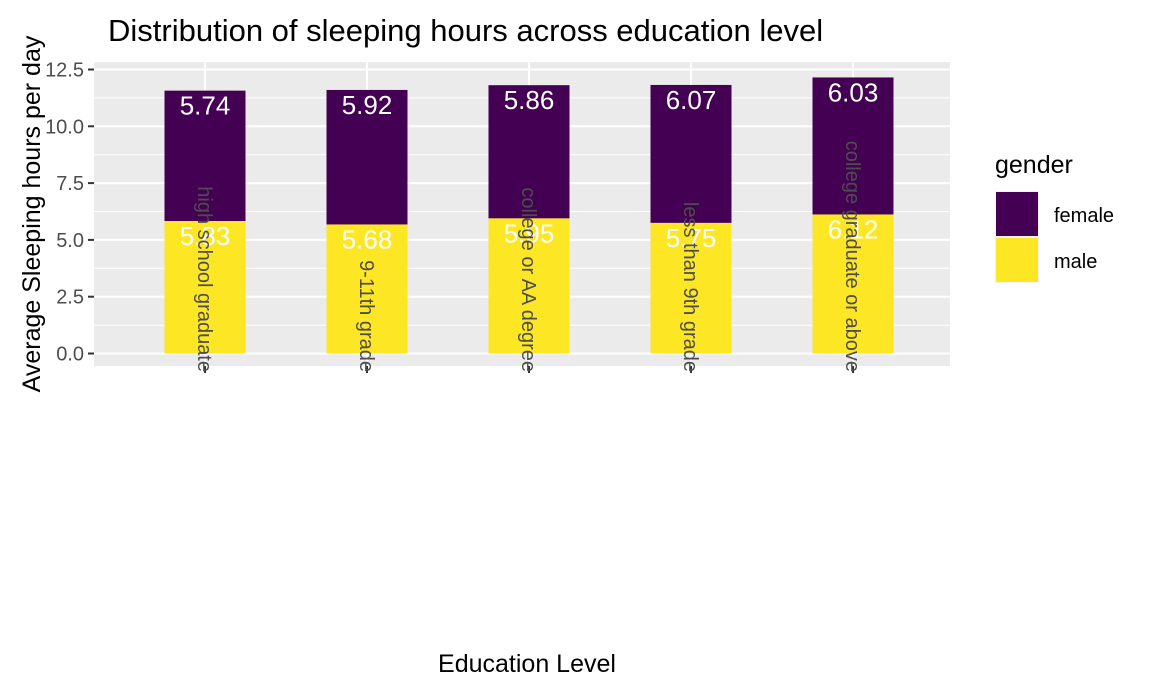 The image size is (1152, 691). What do you see at coordinates (70, 298) in the screenshot?
I see `y-tick-label: 2.5` at bounding box center [70, 298].